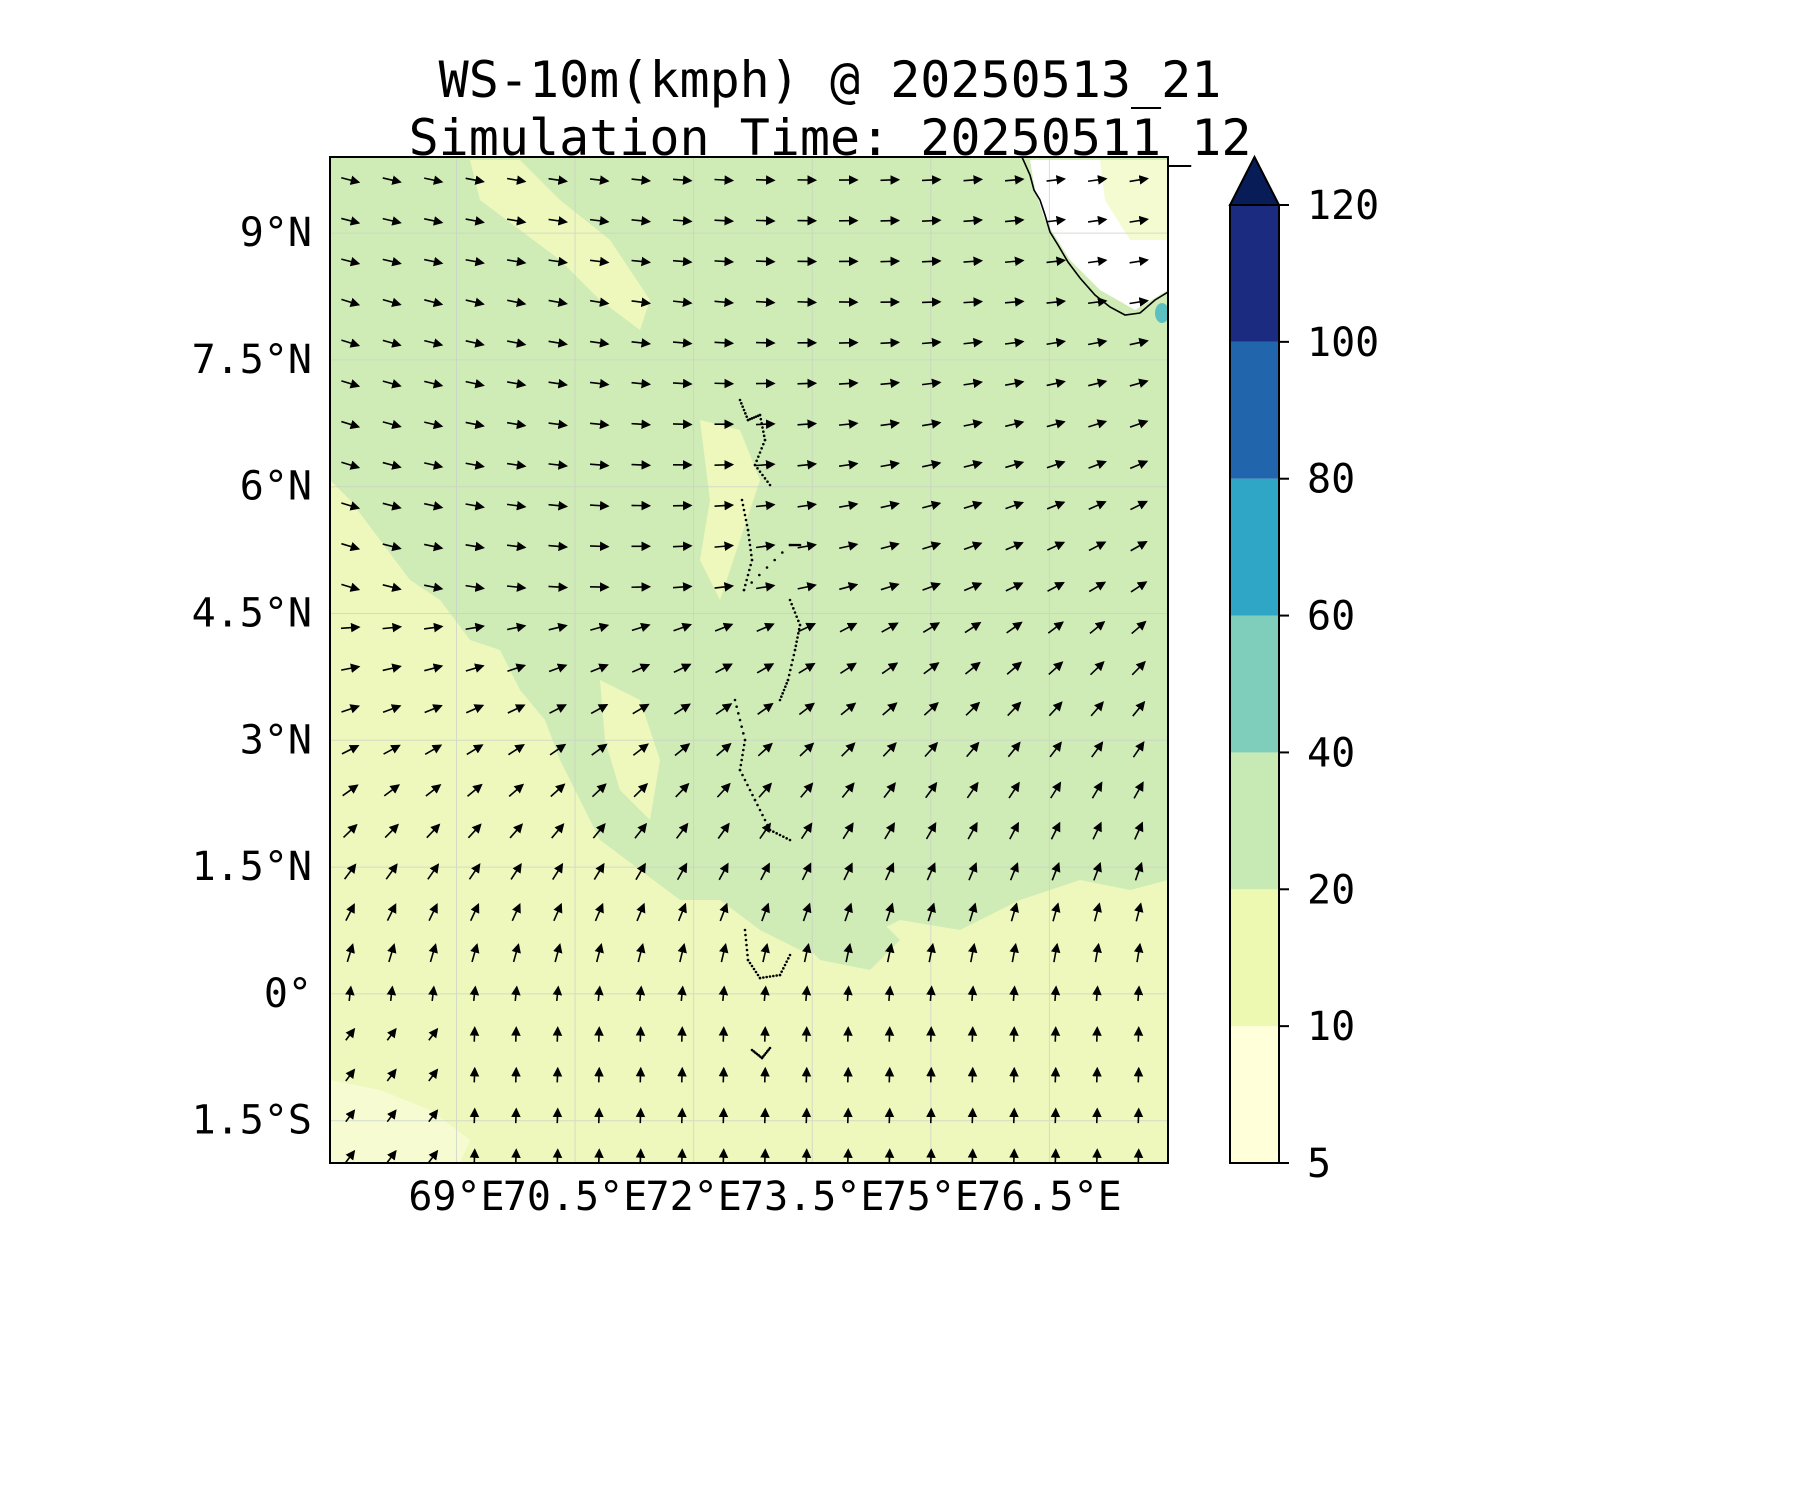 The image size is (1800, 1500). What do you see at coordinates (435, 660) in the screenshot?
I see `speed-band-10-20-patch` at bounding box center [435, 660].